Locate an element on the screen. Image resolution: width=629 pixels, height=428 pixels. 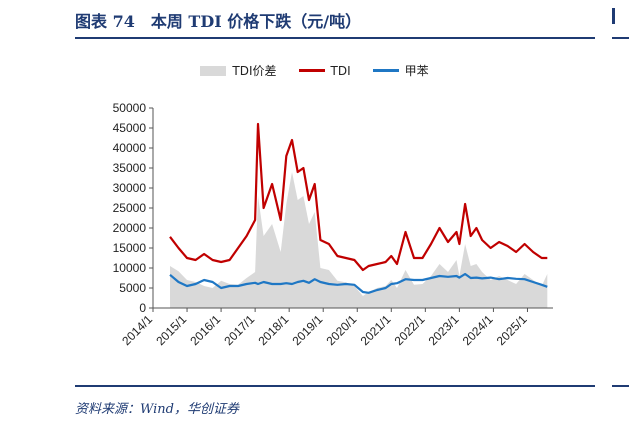
legend-swatch-spread is located at coordinates (213, 70).